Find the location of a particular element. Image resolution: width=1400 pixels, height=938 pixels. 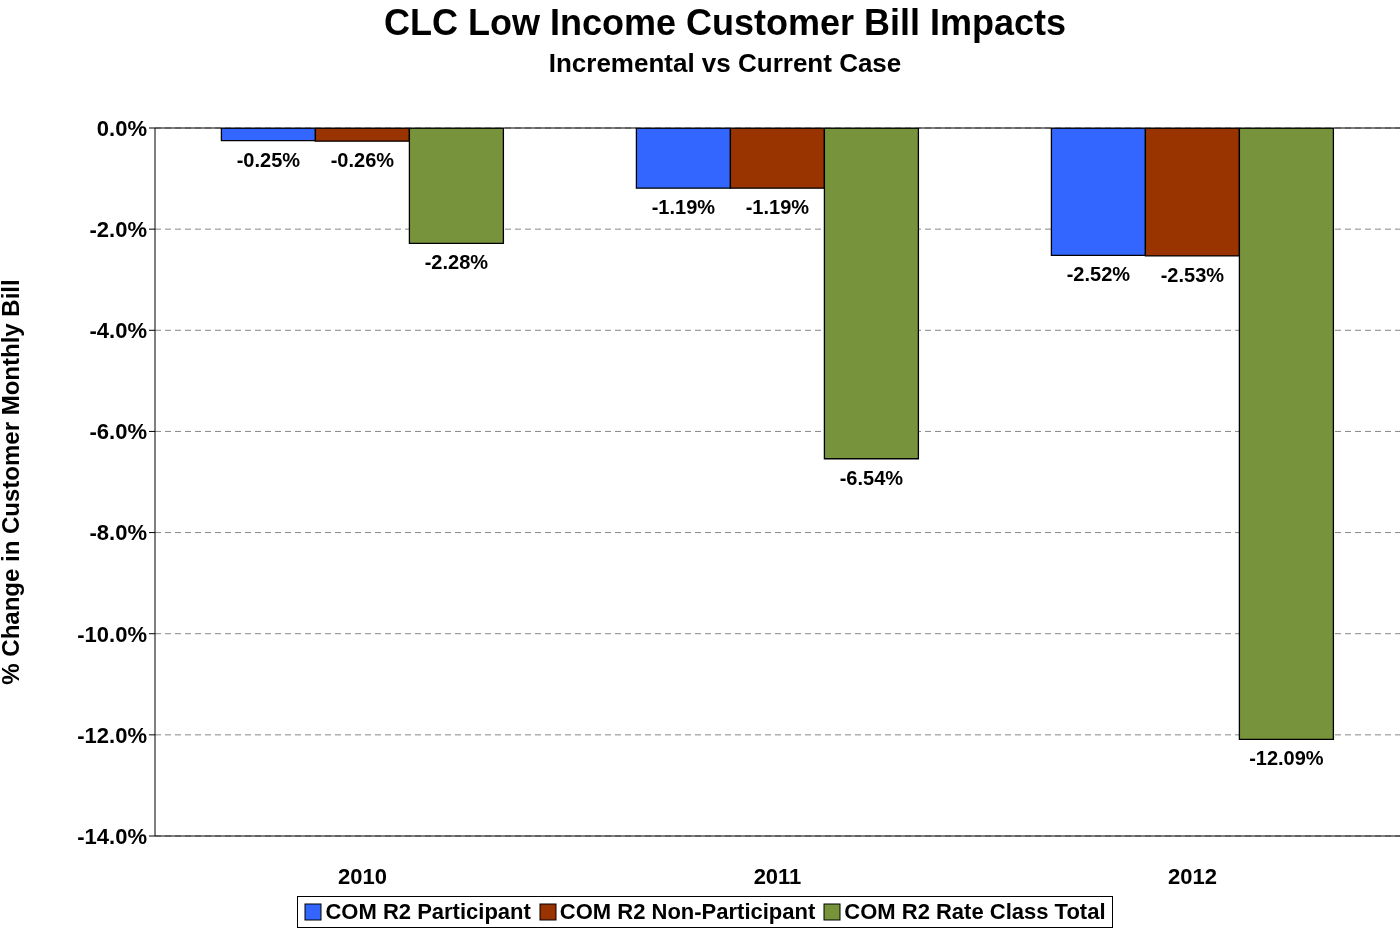

x-tick-label: 2011 is located at coordinates (777, 876).